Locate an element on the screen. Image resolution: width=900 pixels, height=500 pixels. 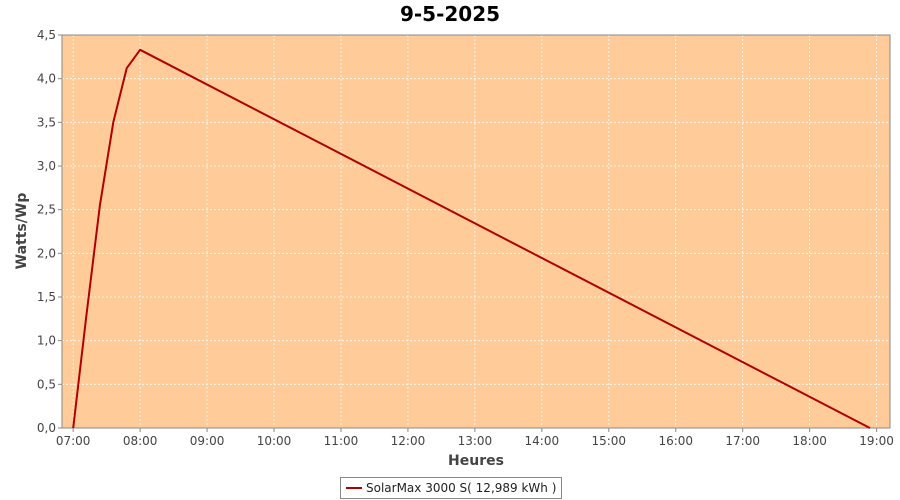
x-tick-label: 10:00 is located at coordinates (274, 441).